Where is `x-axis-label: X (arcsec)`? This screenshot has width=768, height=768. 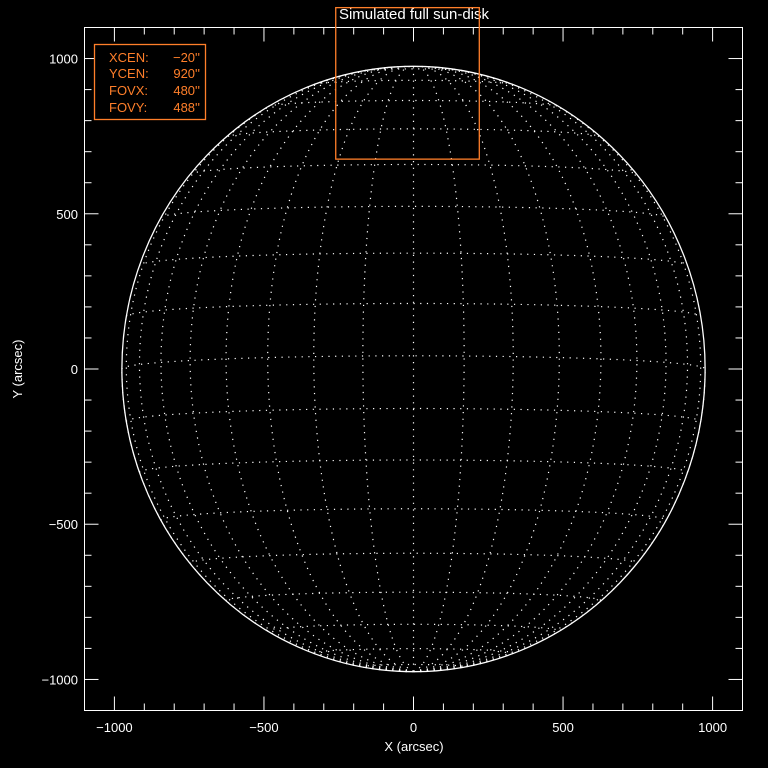
x-axis-label: X (arcsec) is located at coordinates (413, 746).